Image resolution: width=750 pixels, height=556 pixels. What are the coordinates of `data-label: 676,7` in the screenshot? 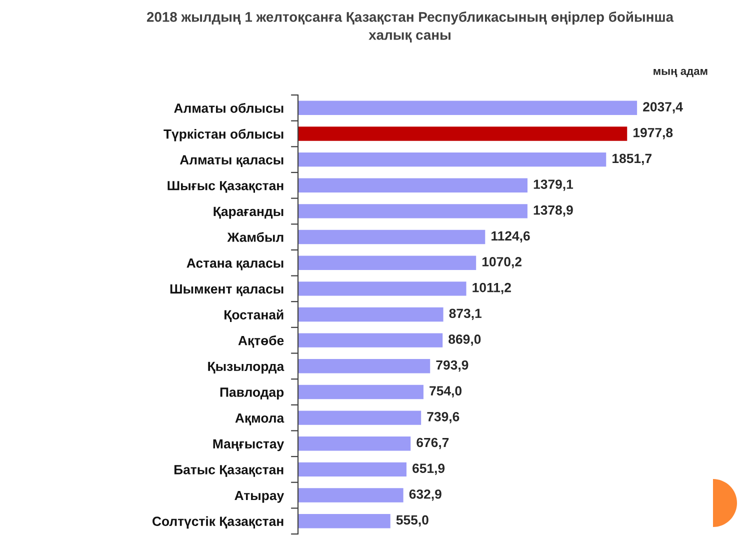 It's located at (432, 444).